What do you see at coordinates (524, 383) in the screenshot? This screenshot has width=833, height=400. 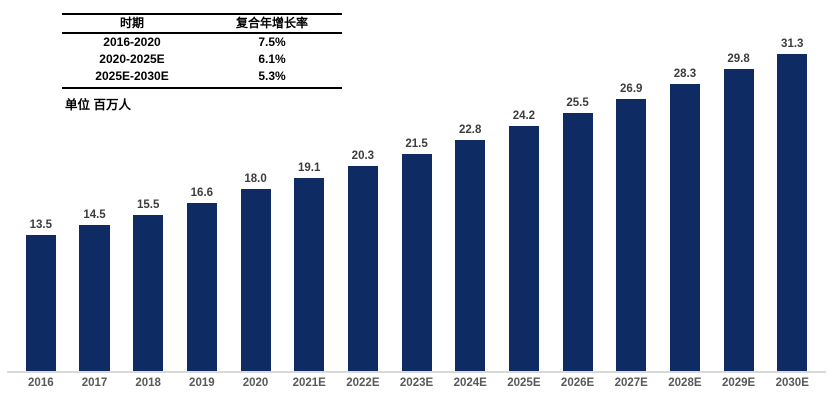 I see `x-axis-tick-label: 2025E` at bounding box center [524, 383].